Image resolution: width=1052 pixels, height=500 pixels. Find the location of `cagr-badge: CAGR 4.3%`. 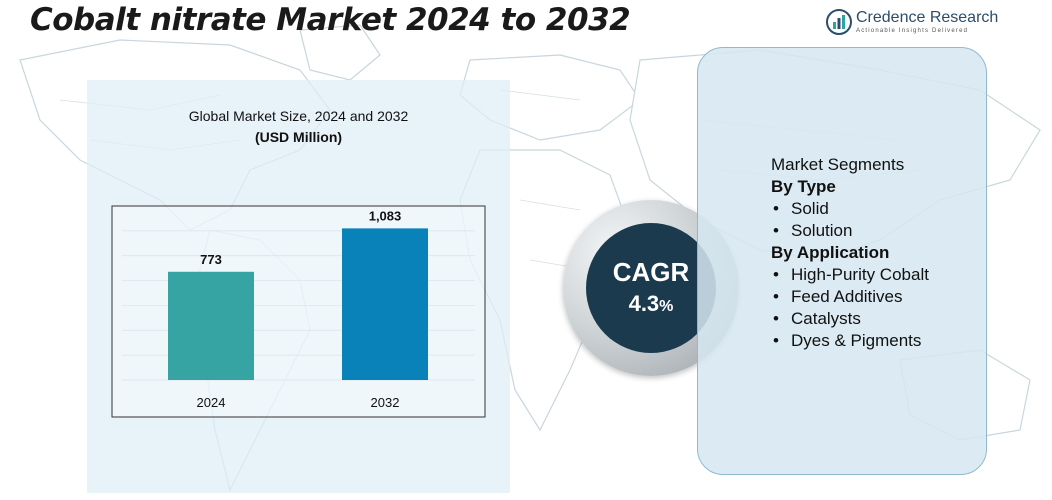

cagr-badge: CAGR 4.3% is located at coordinates (651, 288).